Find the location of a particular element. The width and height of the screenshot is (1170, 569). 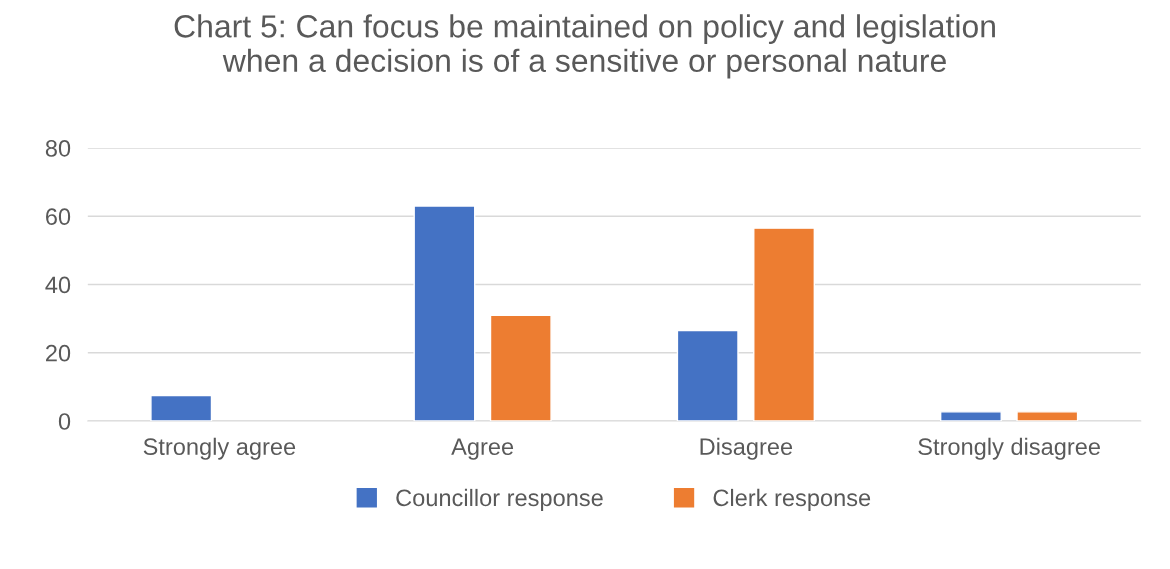

y-tick-label: 0 is located at coordinates (64, 421).